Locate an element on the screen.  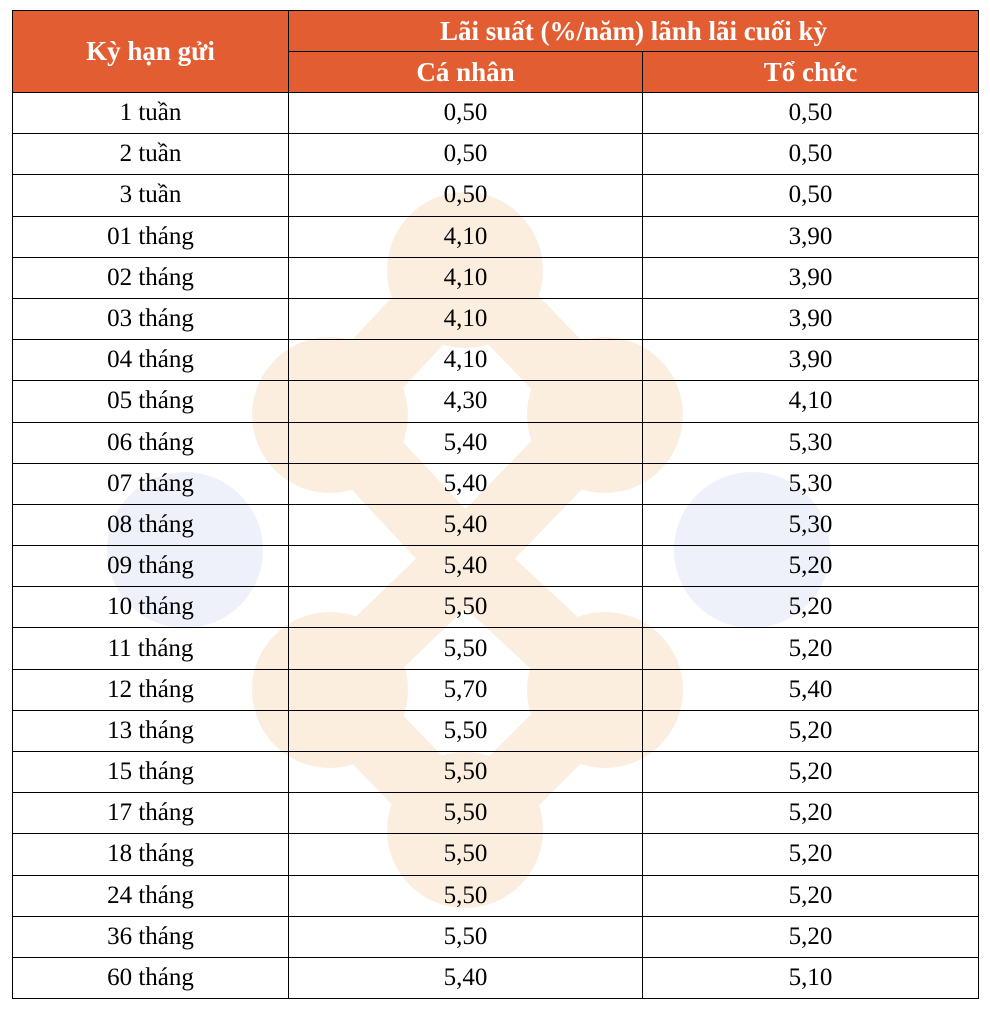
table-row: 08 tháng 5,40 5,30 is located at coordinates (496, 525).